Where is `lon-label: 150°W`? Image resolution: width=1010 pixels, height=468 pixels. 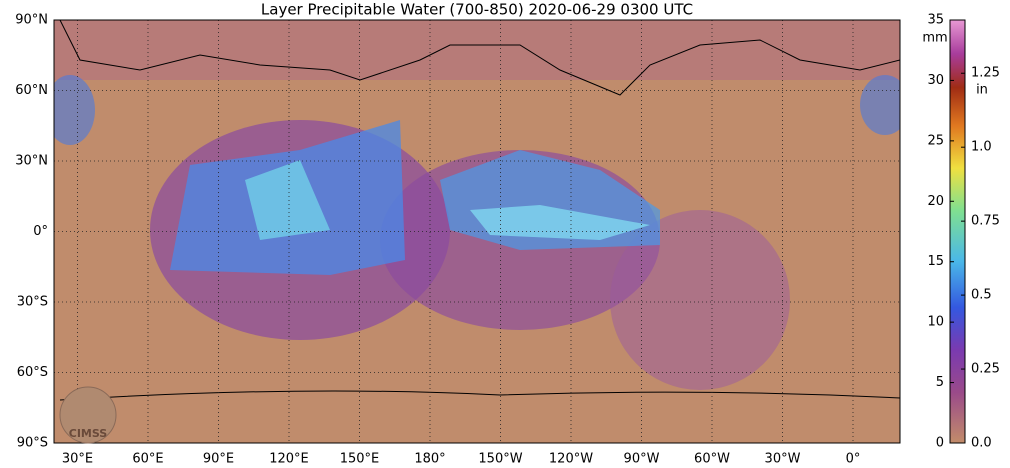 lon-label: 150°W is located at coordinates (500, 459).